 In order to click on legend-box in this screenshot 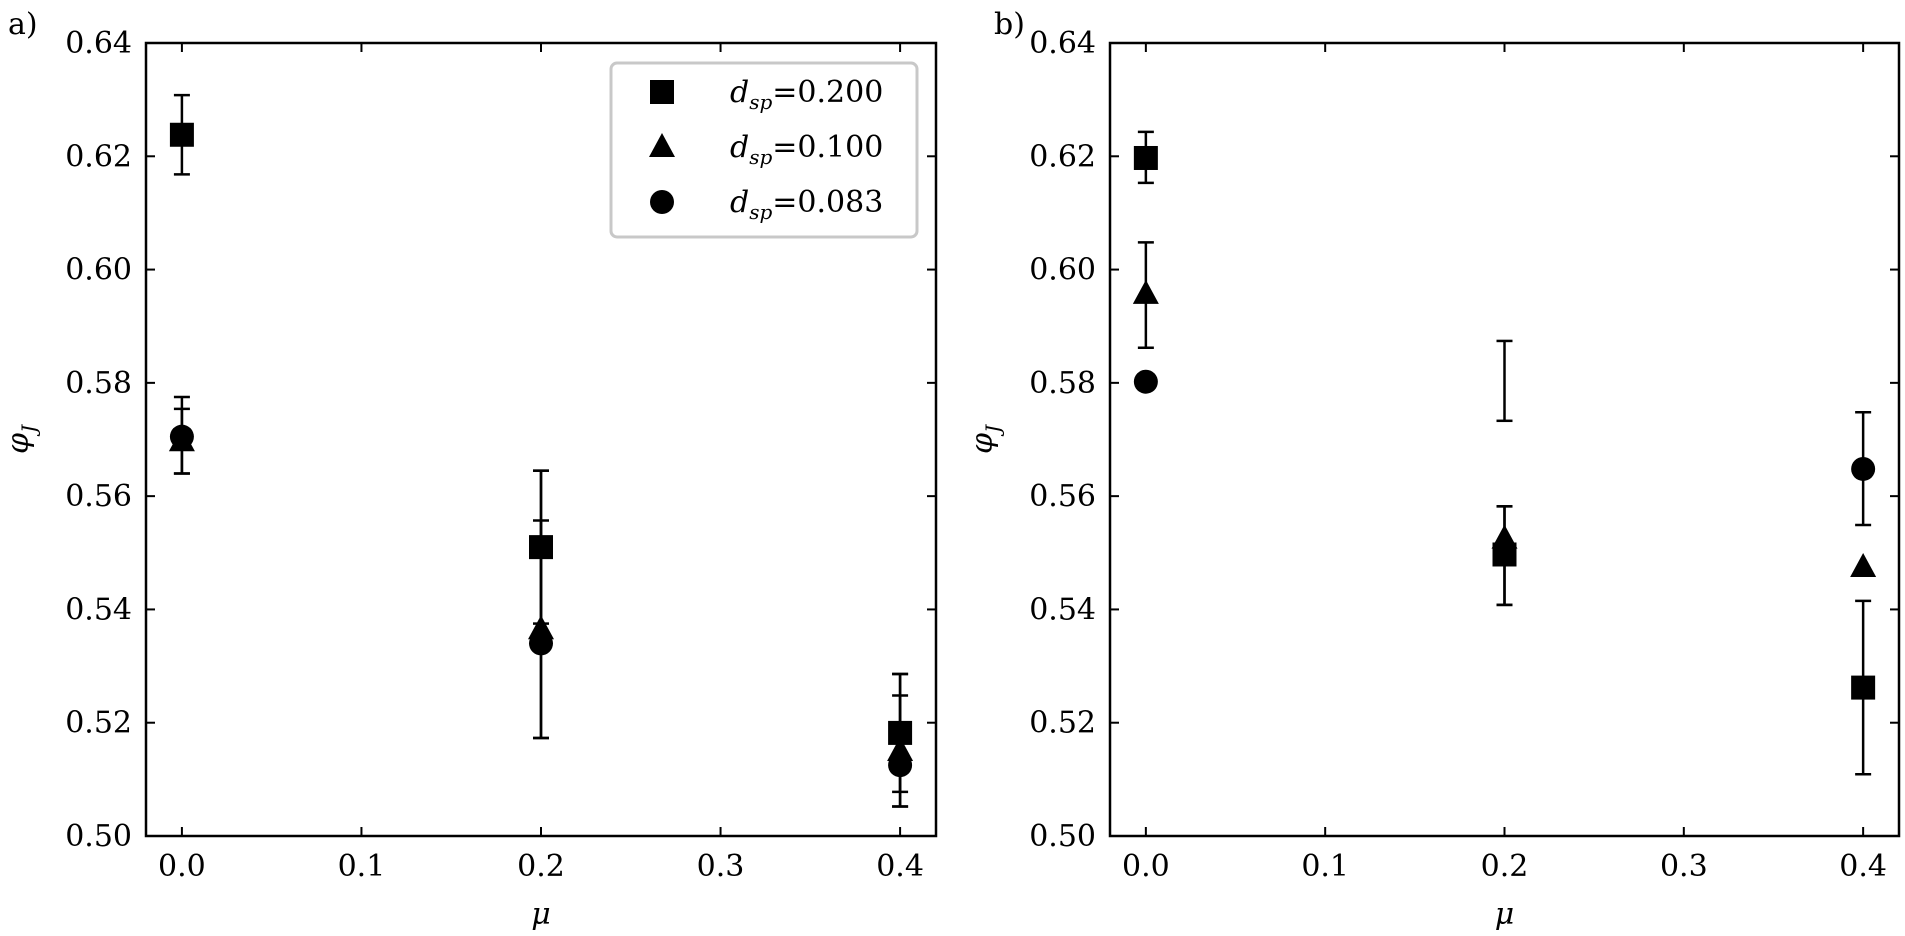, I will do `click(764, 150)`.